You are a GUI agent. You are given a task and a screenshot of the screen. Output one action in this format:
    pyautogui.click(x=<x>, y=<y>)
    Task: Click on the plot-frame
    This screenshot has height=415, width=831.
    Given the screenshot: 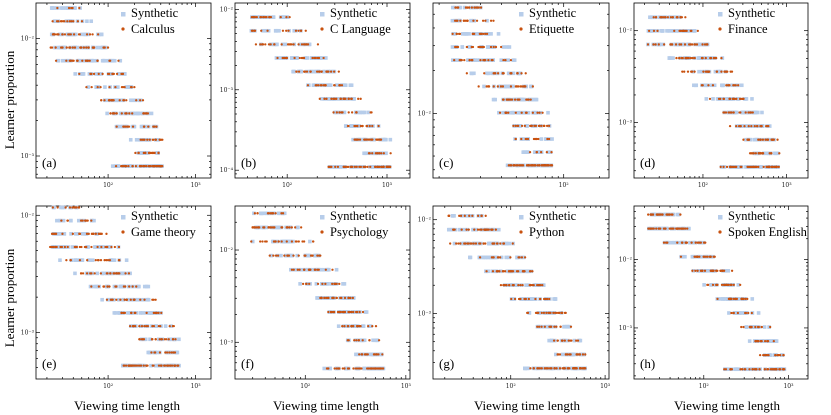 What is the action you would take?
    pyautogui.click(x=322, y=90)
    